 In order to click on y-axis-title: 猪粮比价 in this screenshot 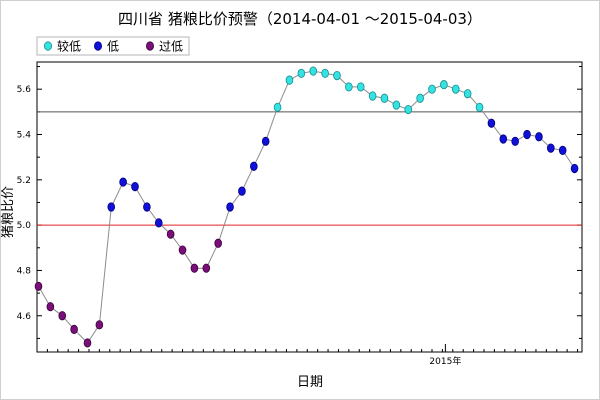, I will do `click(8, 212)`.